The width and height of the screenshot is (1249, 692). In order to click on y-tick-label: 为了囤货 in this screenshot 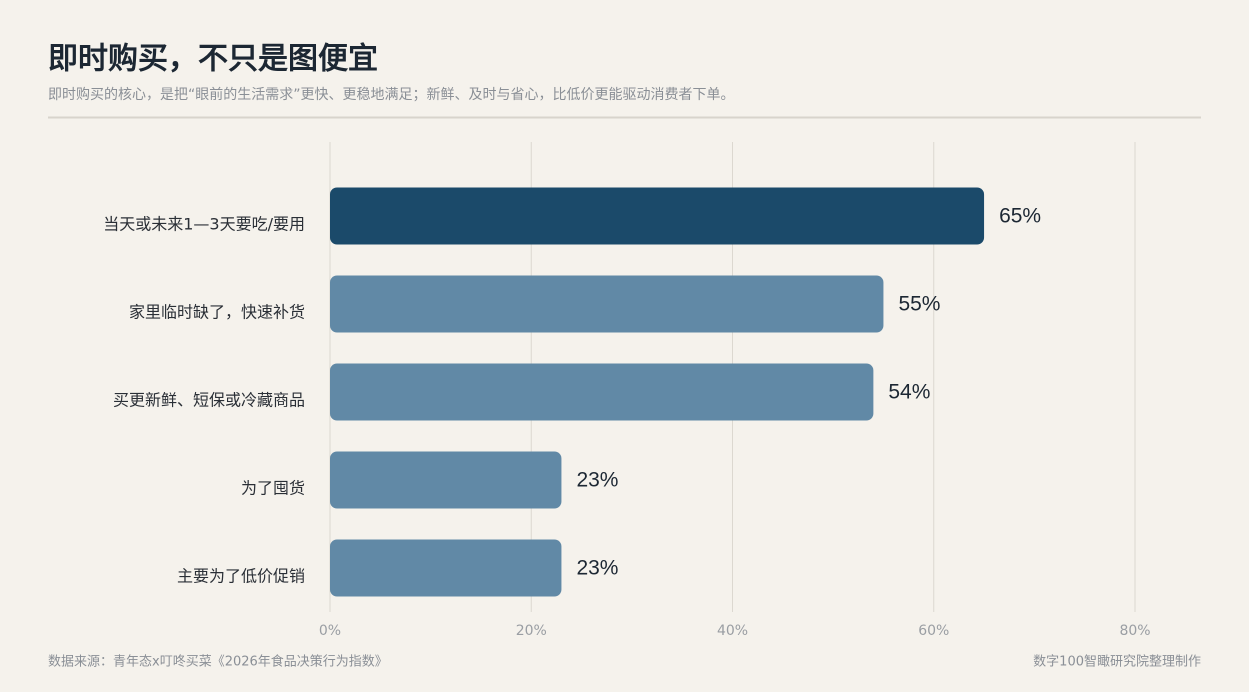, I will do `click(273, 488)`.